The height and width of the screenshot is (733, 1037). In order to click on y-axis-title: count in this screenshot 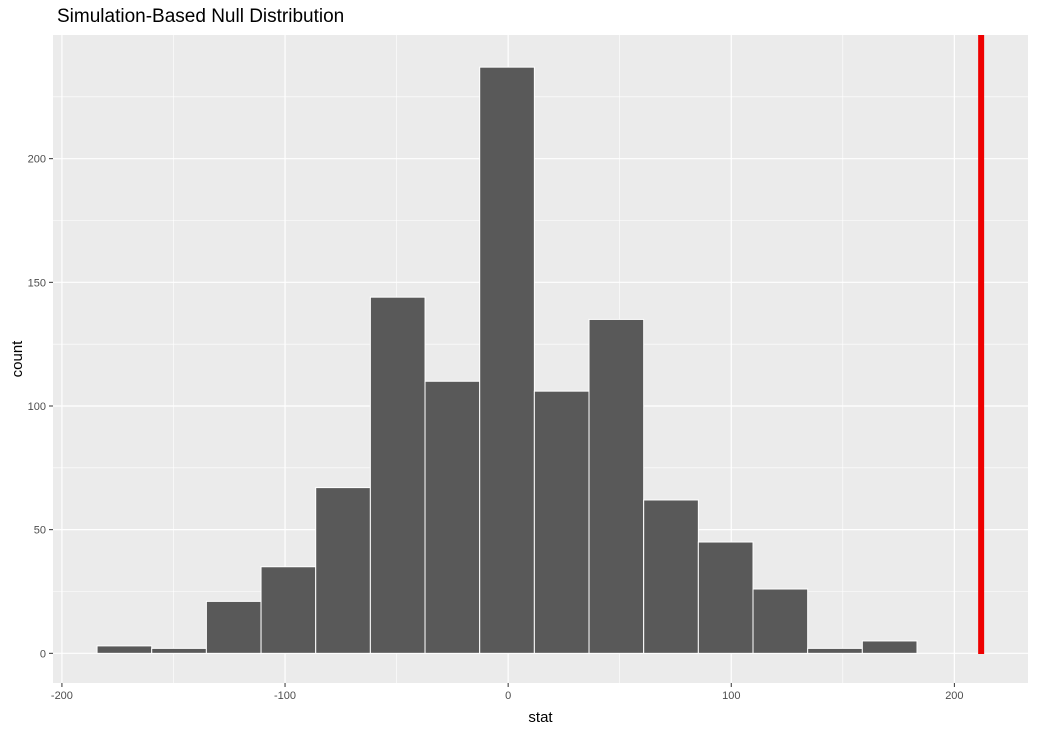, I will do `click(17, 359)`.